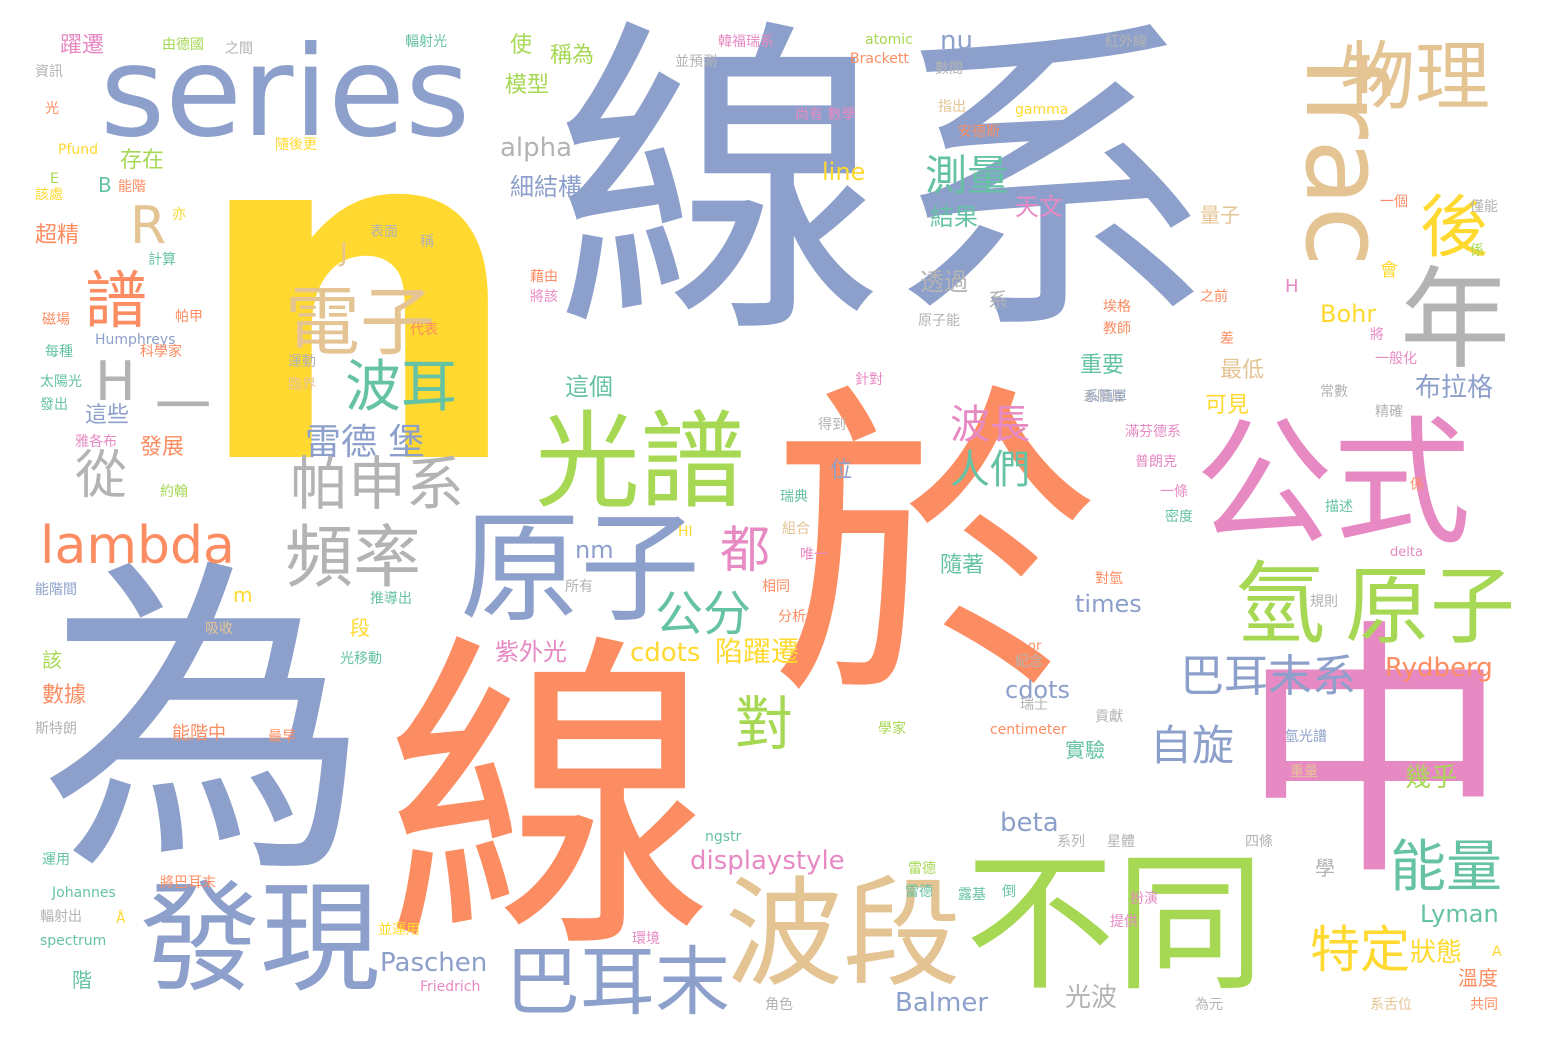 Image resolution: width=1548 pixels, height=1052 pixels. What do you see at coordinates (746, 42) in the screenshot?
I see `word-hanfuruixi: 韓福瑞系` at bounding box center [746, 42].